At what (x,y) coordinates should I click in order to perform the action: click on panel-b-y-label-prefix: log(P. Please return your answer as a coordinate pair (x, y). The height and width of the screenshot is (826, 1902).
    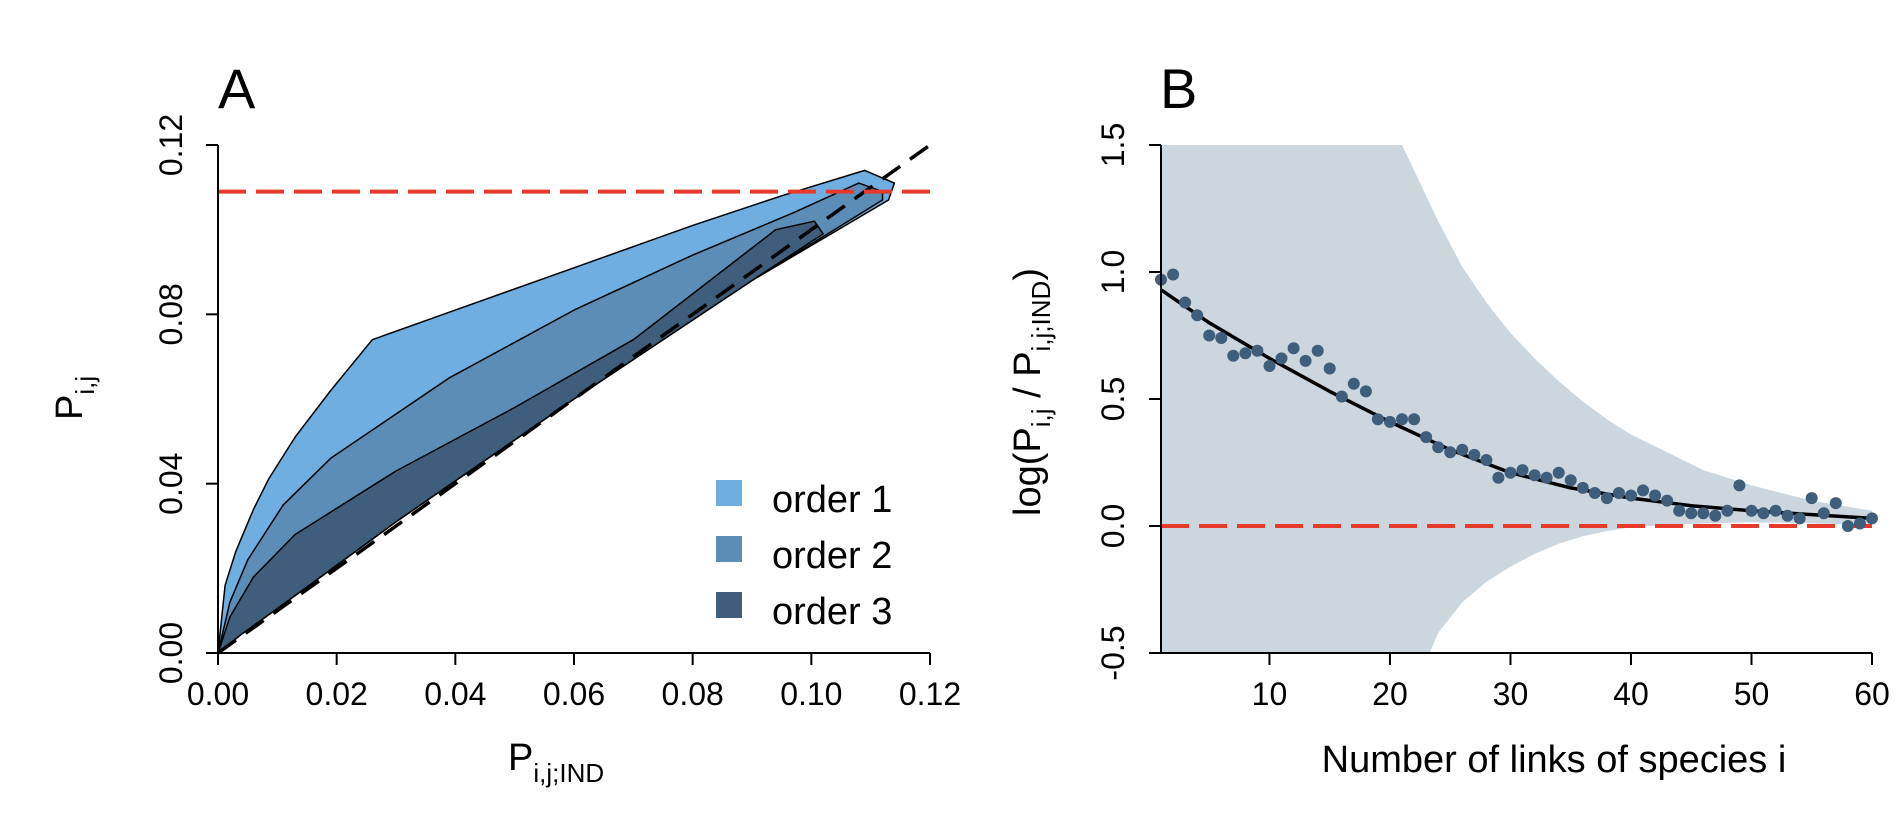
    Looking at the image, I should click on (1028, 471).